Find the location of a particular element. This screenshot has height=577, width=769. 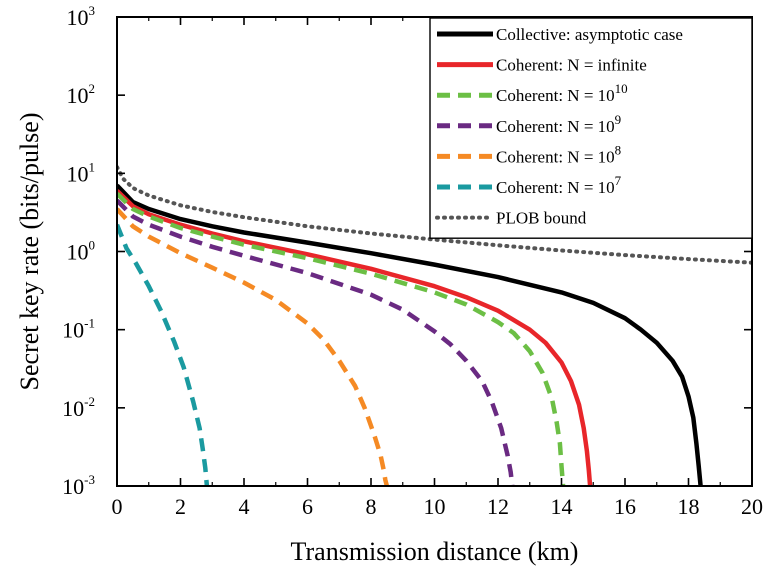

y-axis-title: Secret key rate (bits/pulse) is located at coordinates (29, 252).